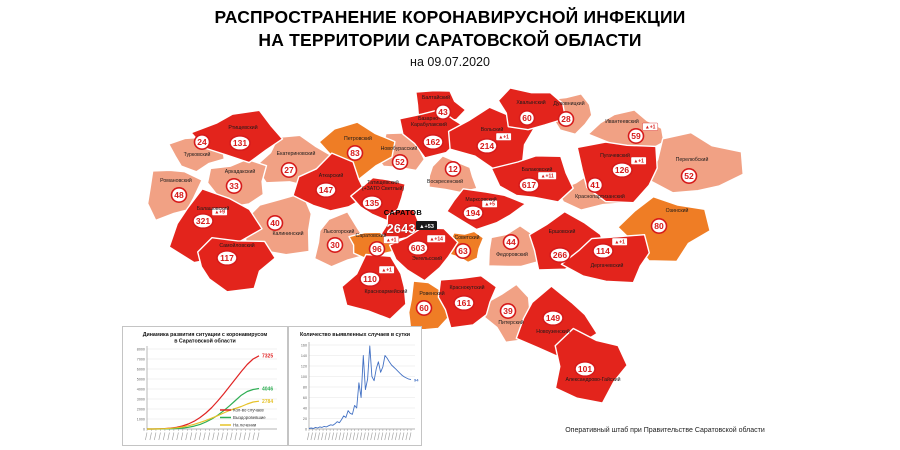 The height and width of the screenshot is (450, 900). I want to click on district-shape-krasnoarmeysky, so click(374, 286).